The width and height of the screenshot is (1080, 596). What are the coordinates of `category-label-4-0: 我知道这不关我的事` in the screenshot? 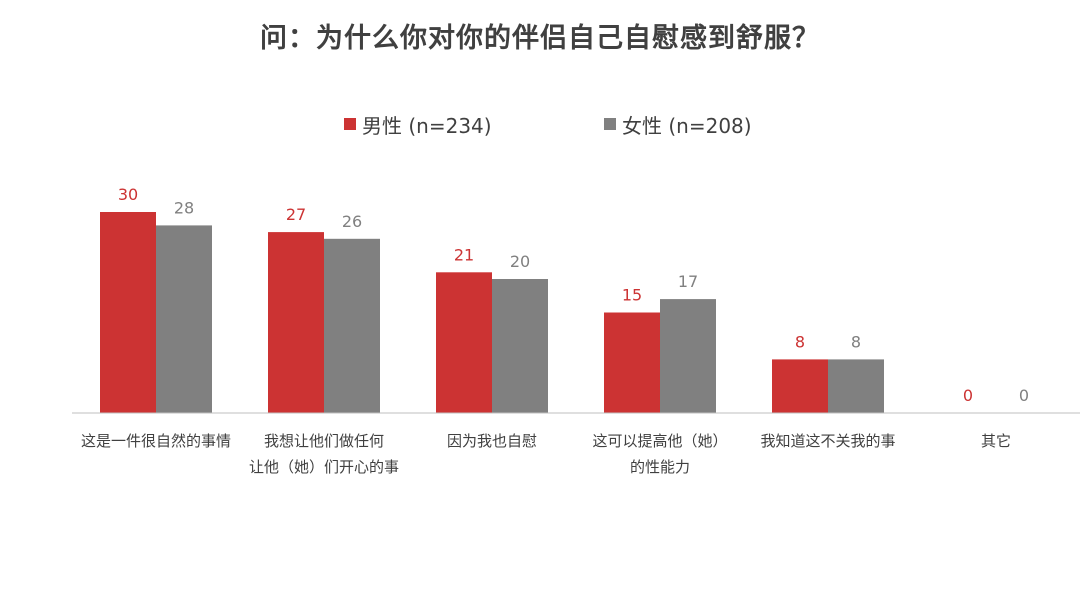 It's located at (827, 441).